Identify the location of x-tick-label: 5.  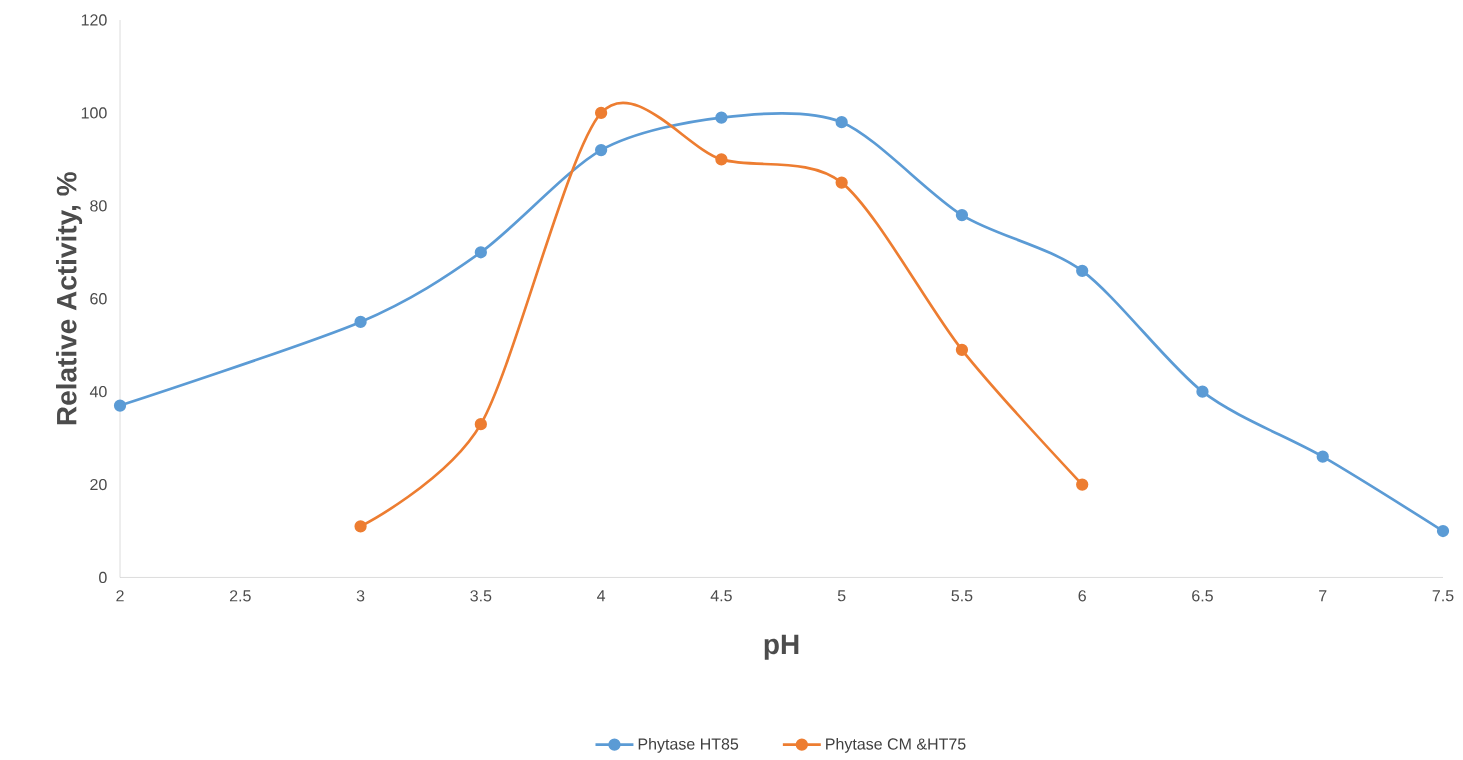
(841, 596).